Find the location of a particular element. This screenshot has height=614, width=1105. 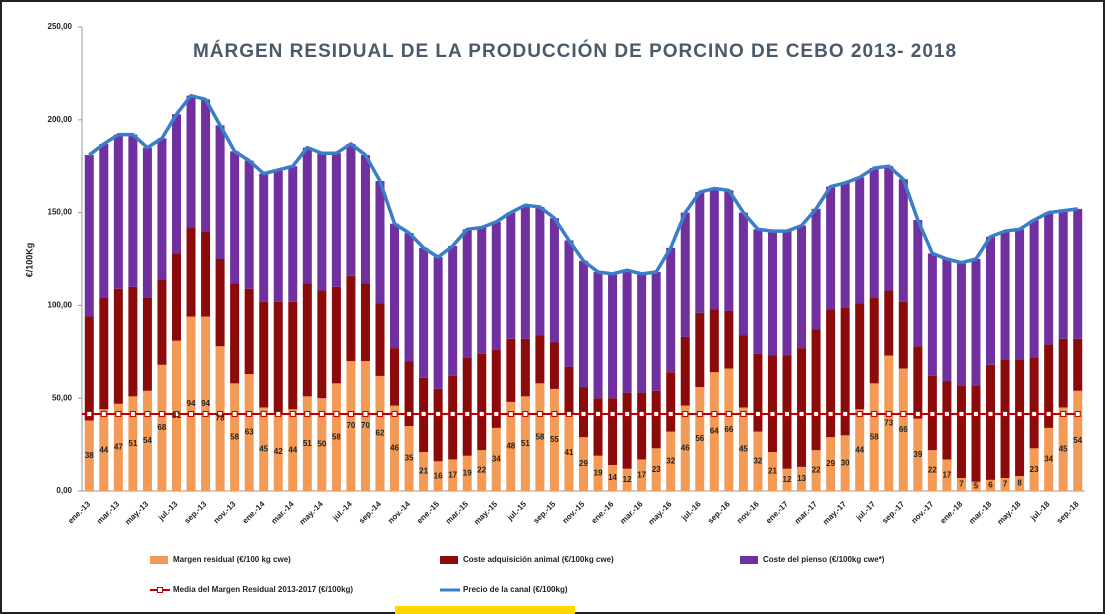

data-label: 34 is located at coordinates (1048, 459).